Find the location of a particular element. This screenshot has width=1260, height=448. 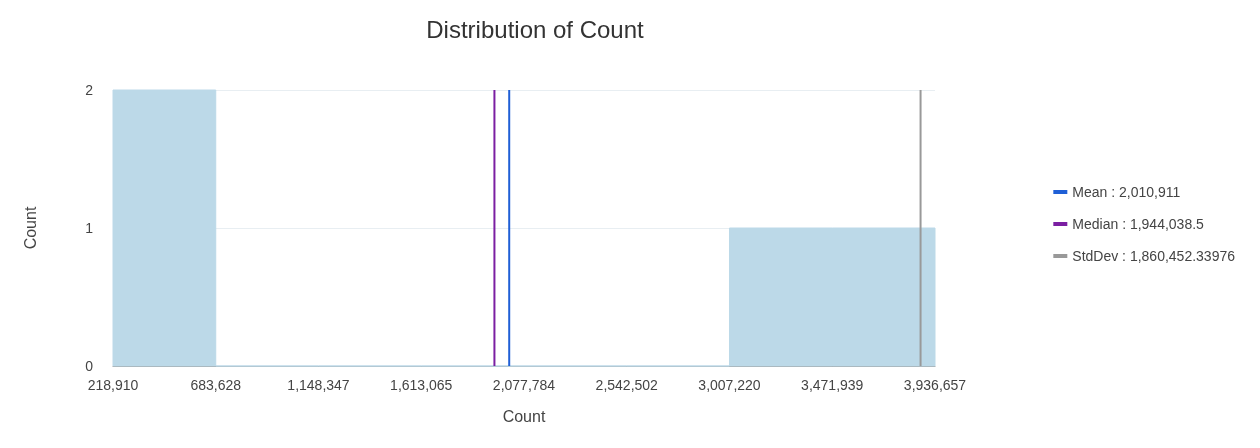

y-tick-label: 2 is located at coordinates (89, 90).